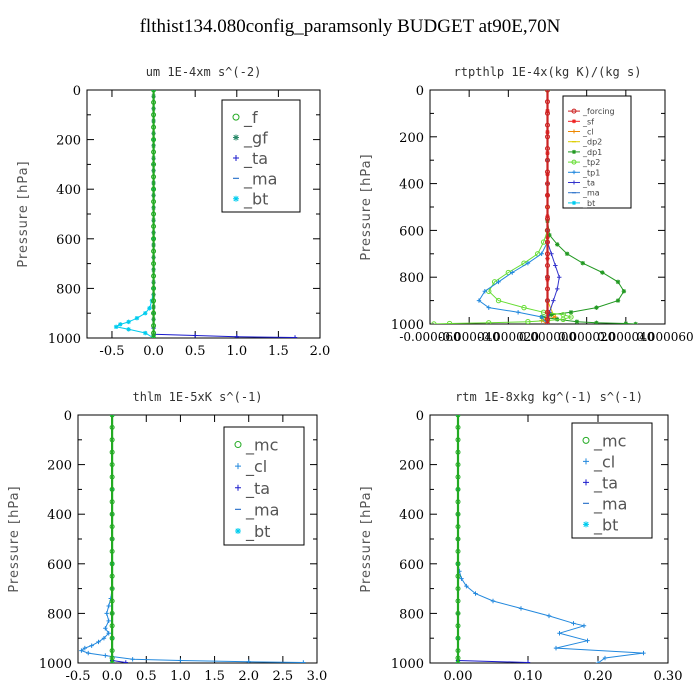  What do you see at coordinates (111, 351) in the screenshot?
I see `x-tick-label: -0.5` at bounding box center [111, 351].